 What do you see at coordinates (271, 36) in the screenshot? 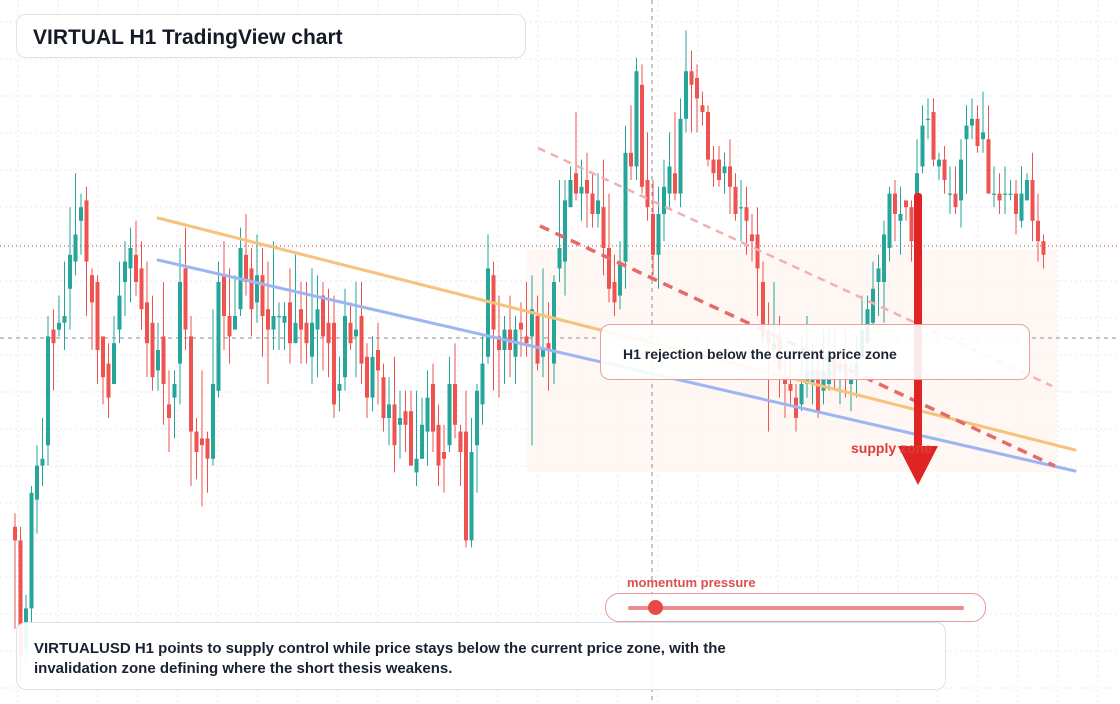
I see `title-box: VIRTUAL H1 TradingView chart` at bounding box center [271, 36].